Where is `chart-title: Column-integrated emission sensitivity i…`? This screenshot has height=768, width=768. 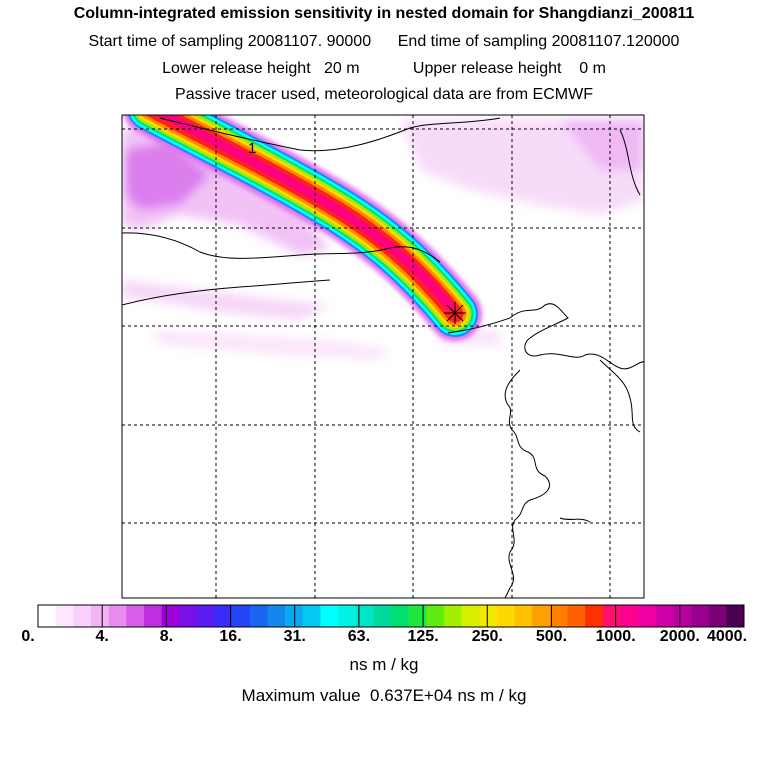
chart-title: Column-integrated emission sensitivity i… is located at coordinates (384, 13).